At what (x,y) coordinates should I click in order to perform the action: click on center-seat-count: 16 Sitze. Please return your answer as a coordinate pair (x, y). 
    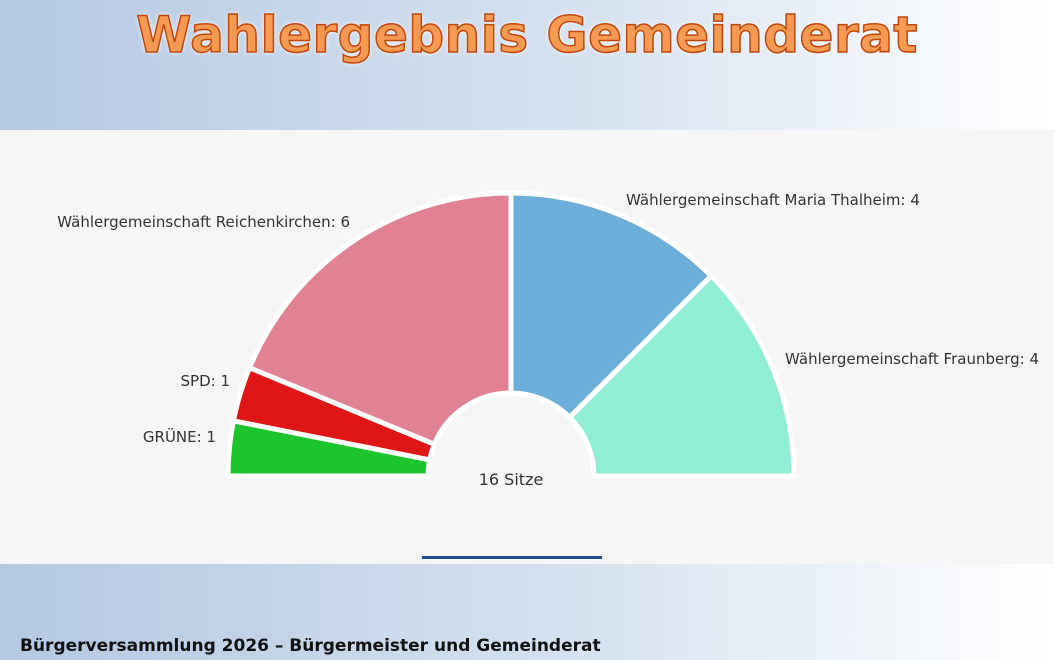
    Looking at the image, I should click on (511, 479).